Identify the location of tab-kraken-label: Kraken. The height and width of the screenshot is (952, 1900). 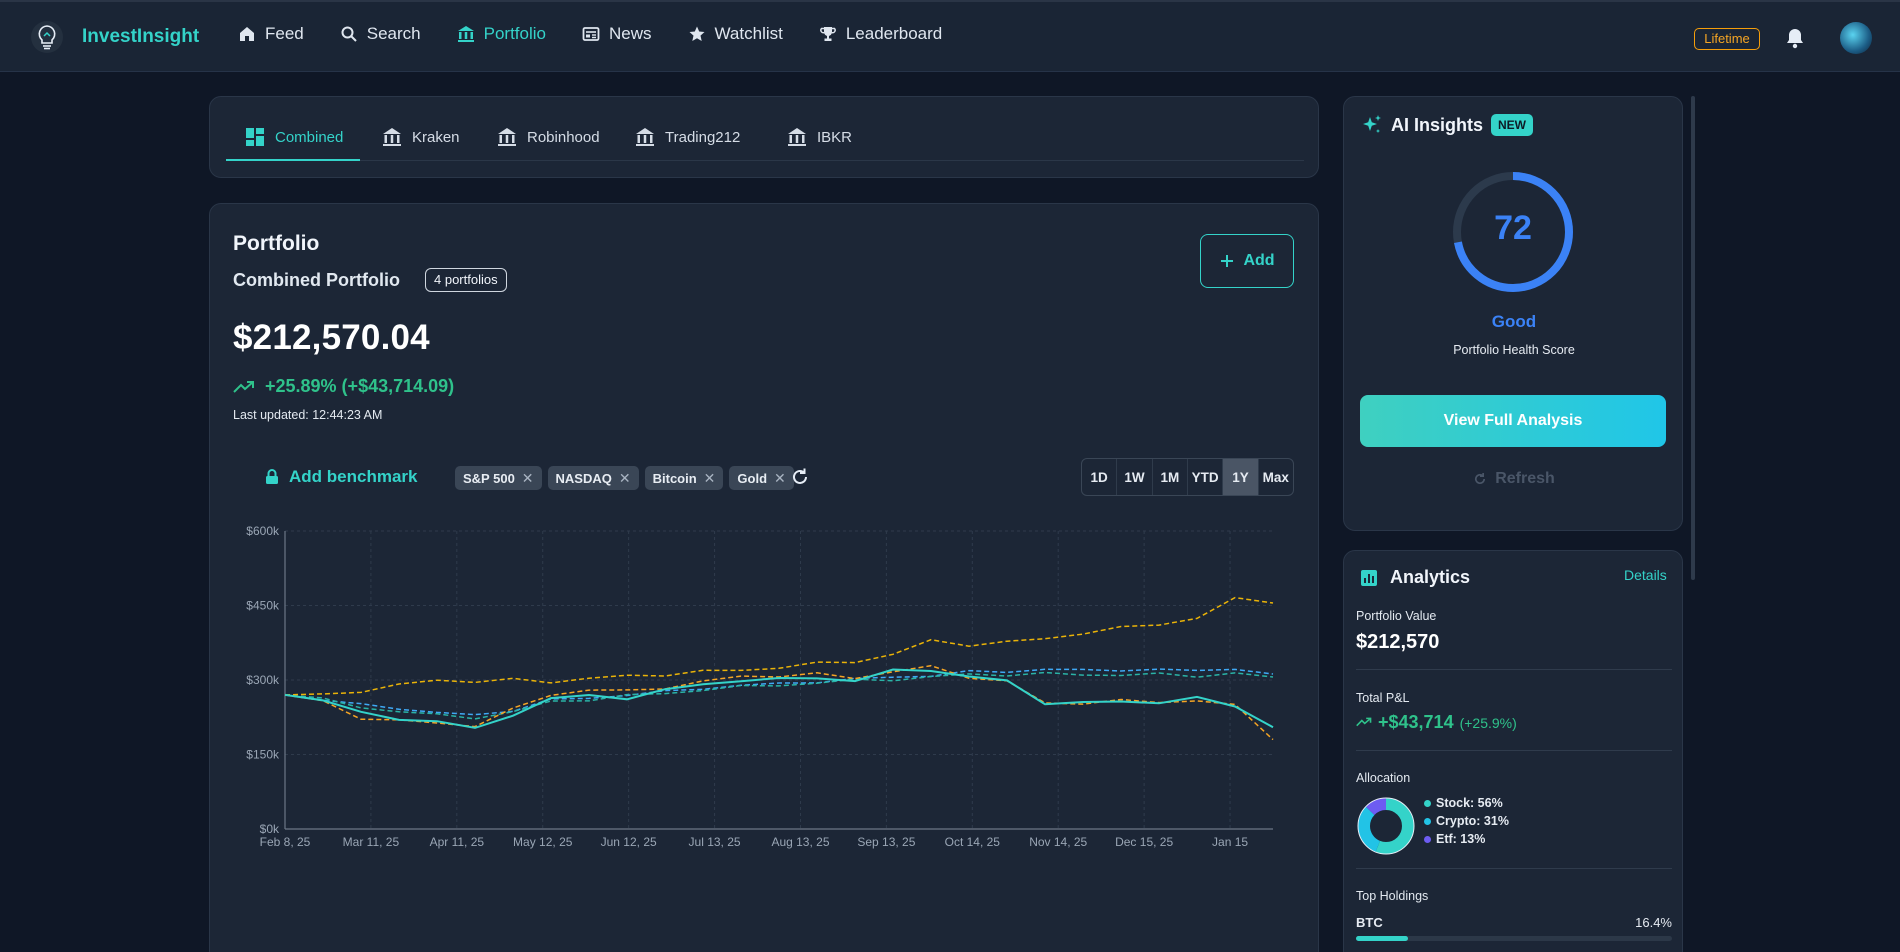
(436, 137).